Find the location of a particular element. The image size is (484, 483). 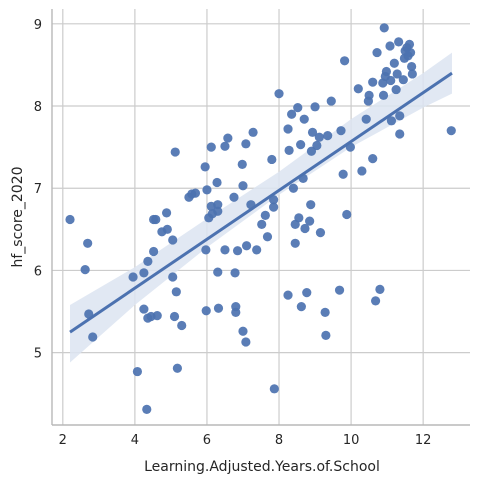

y-tick-label: 6 is located at coordinates (38, 271).